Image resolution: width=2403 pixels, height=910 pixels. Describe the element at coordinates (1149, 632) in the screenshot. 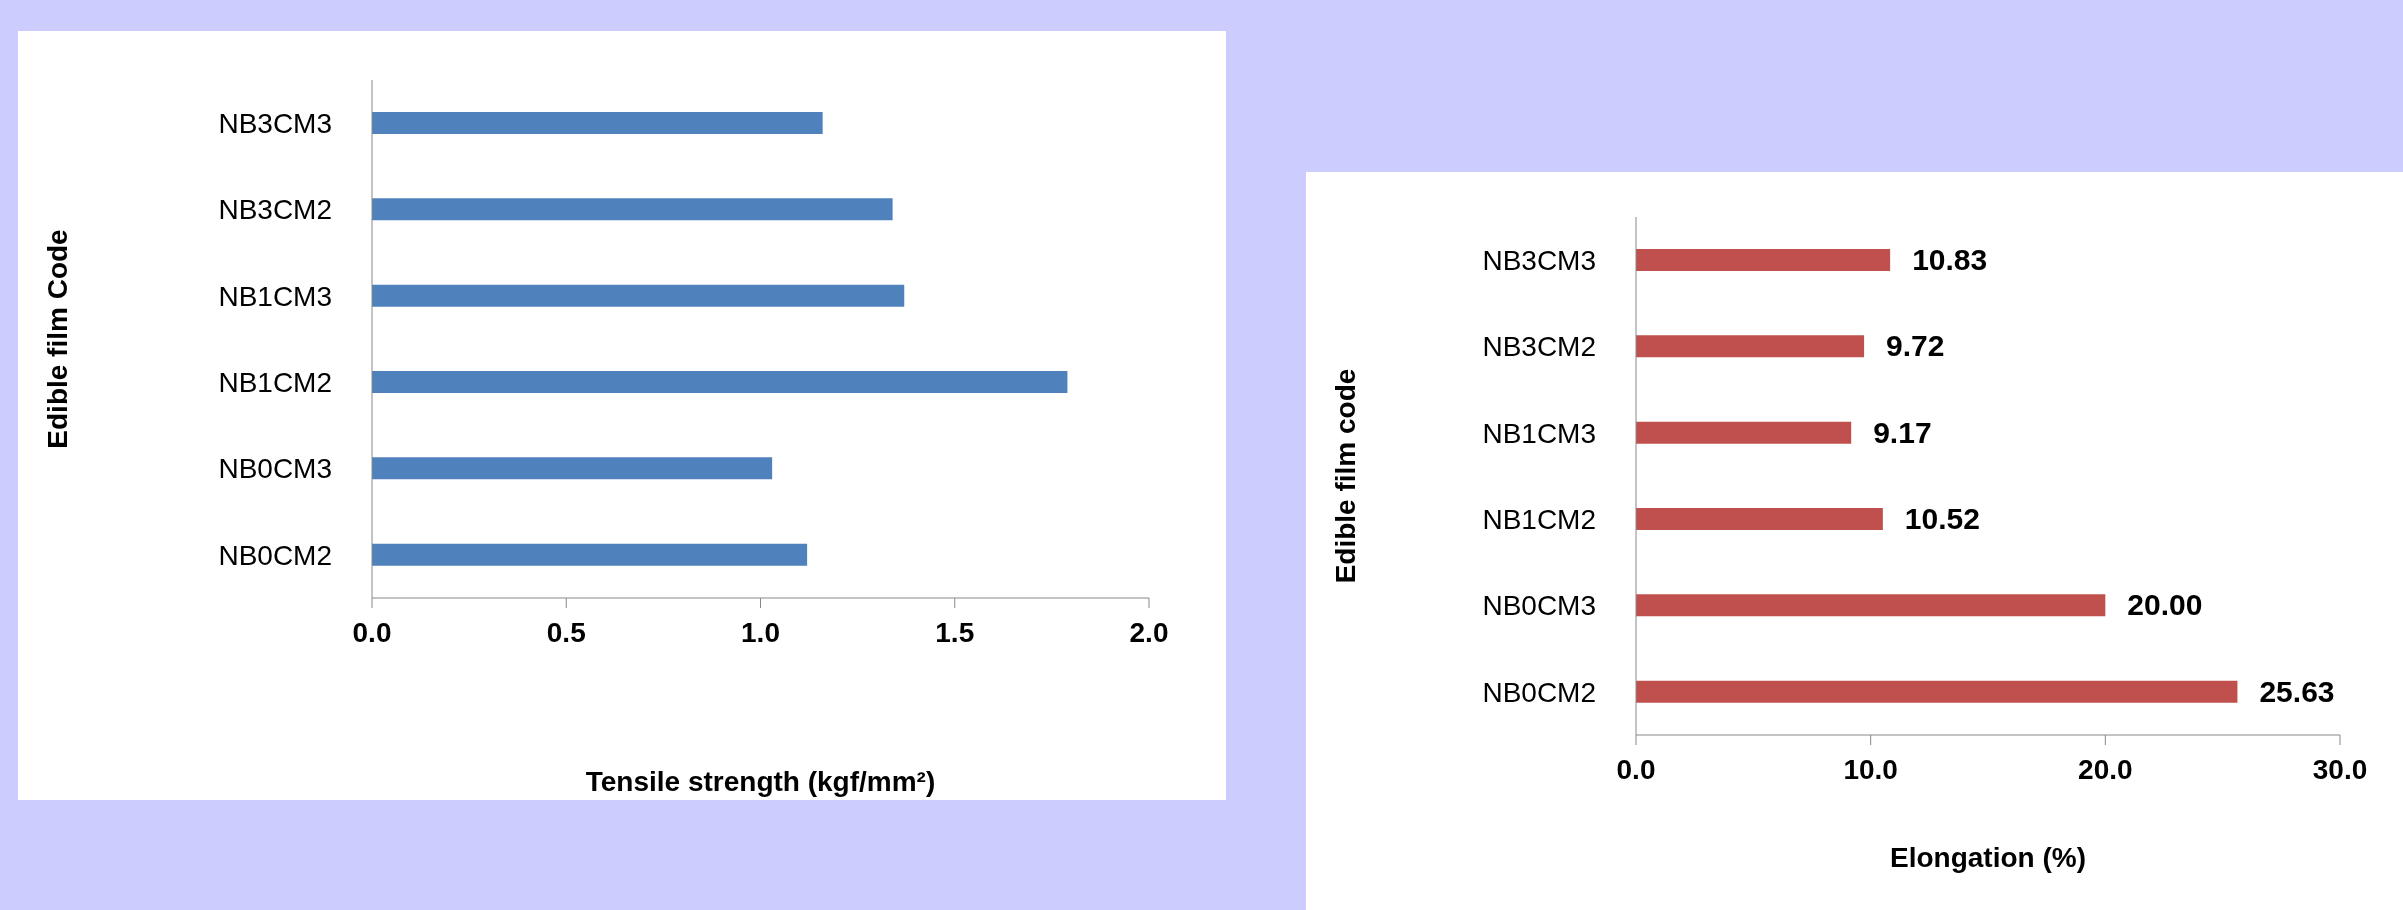

I see `x-tick-label: 2.0` at that location.